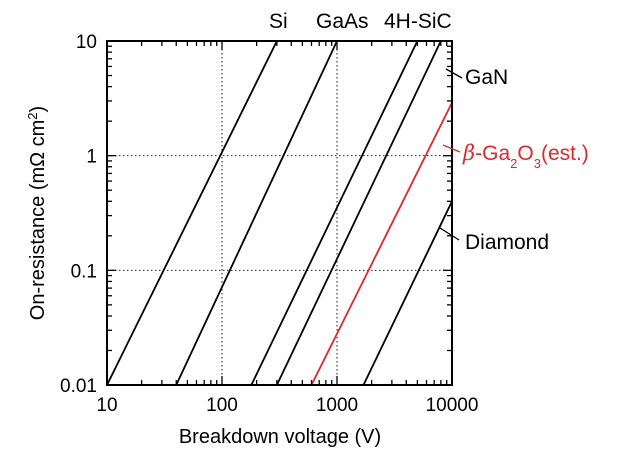 Image resolution: width=621 pixels, height=451 pixels. Describe the element at coordinates (486, 77) in the screenshot. I see `label-gan: GaN` at that location.